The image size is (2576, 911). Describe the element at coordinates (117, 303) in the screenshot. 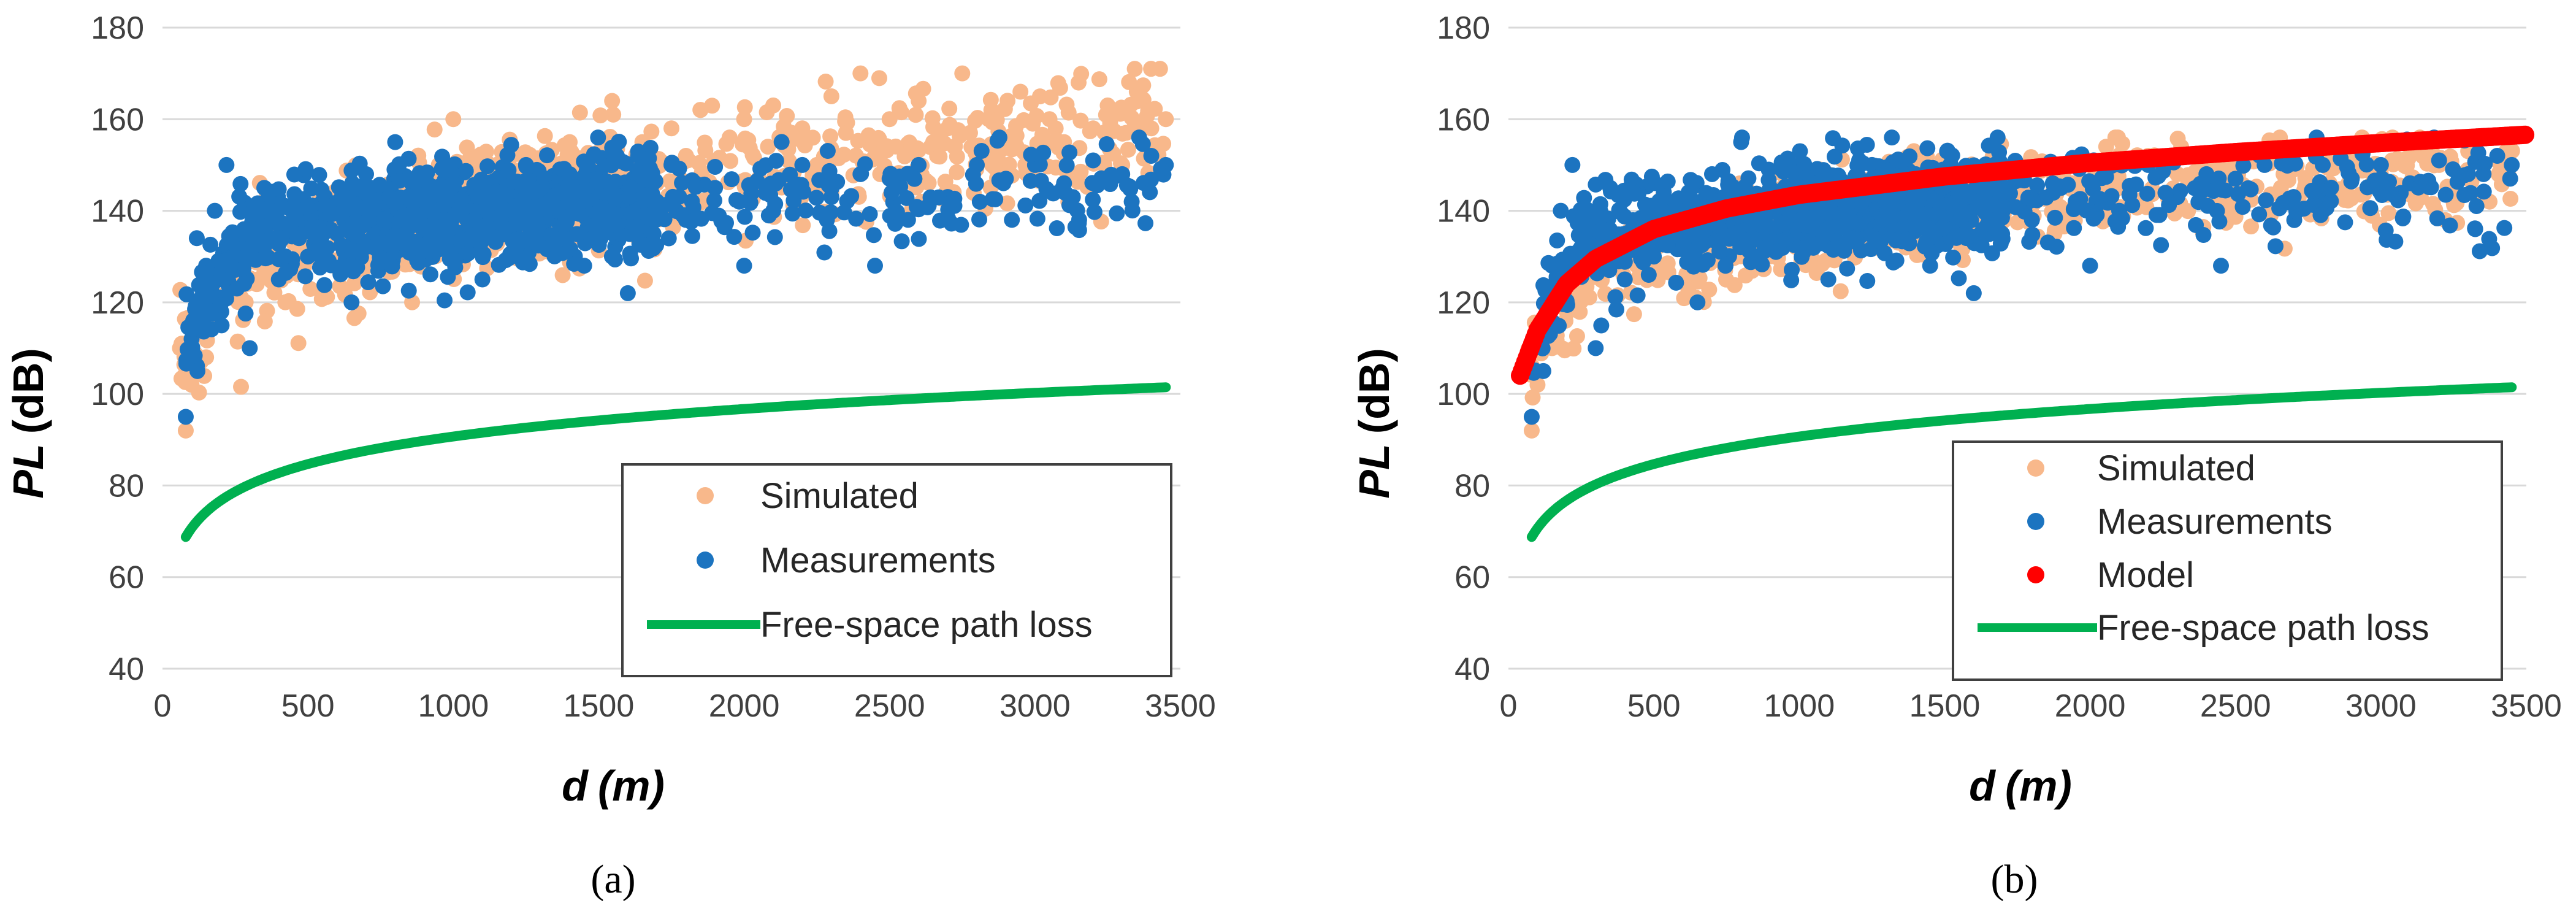

I see `y-tick-label-120: 120` at that location.